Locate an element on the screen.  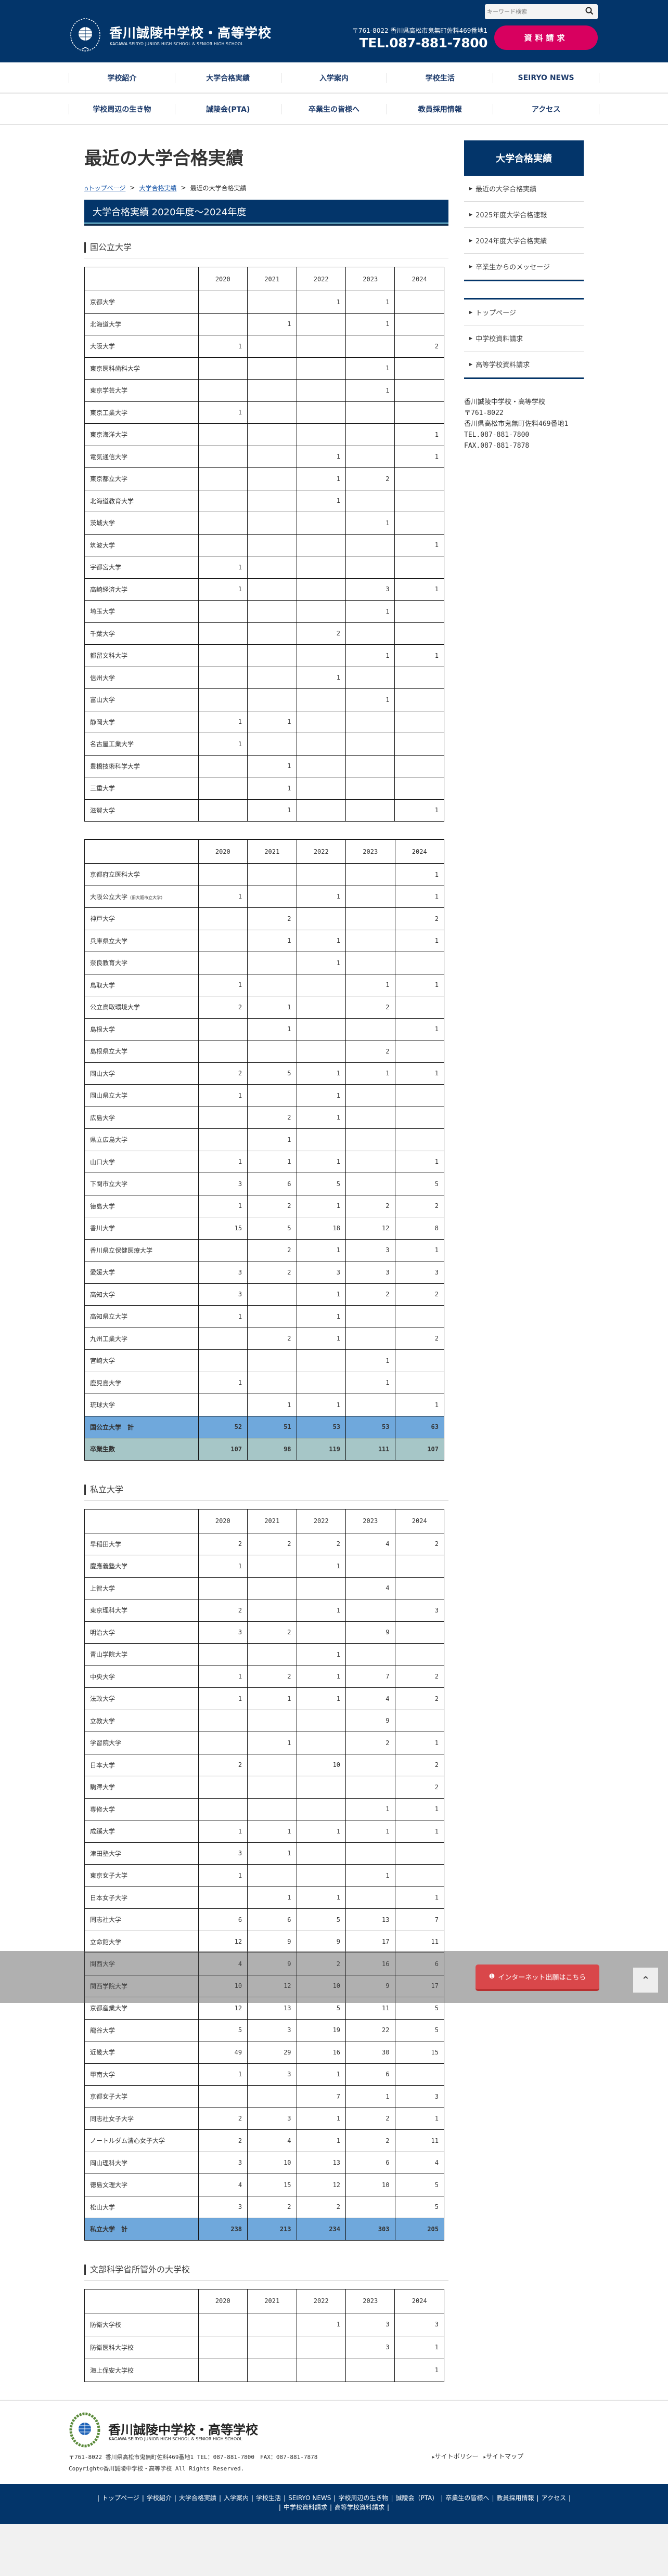
scroll-to-top-button: ⌃ is located at coordinates (645, 1980).